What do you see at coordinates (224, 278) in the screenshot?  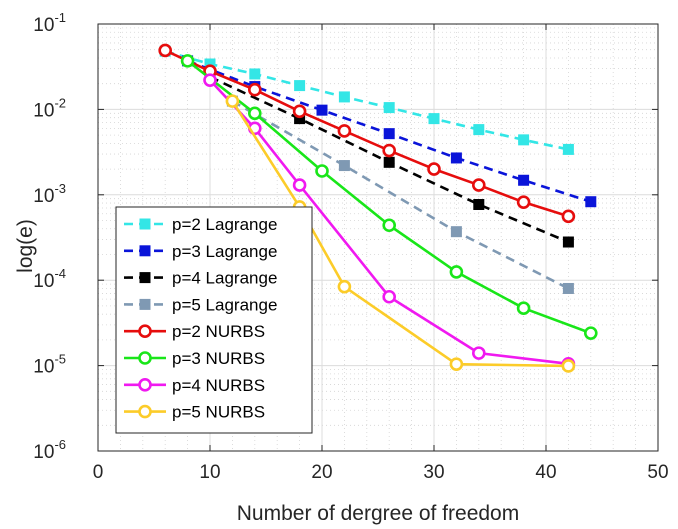 I see `legend-entry-label: p=4 Lagrange` at bounding box center [224, 278].